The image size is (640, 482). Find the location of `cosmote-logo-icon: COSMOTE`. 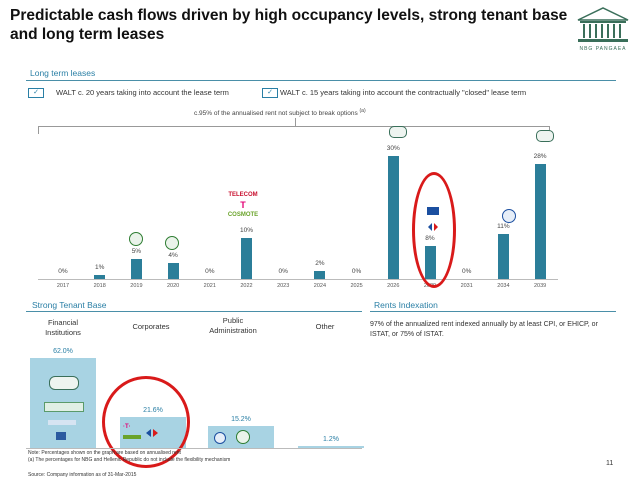

cosmote-logo-icon: COSMOTE is located at coordinates (243, 215).